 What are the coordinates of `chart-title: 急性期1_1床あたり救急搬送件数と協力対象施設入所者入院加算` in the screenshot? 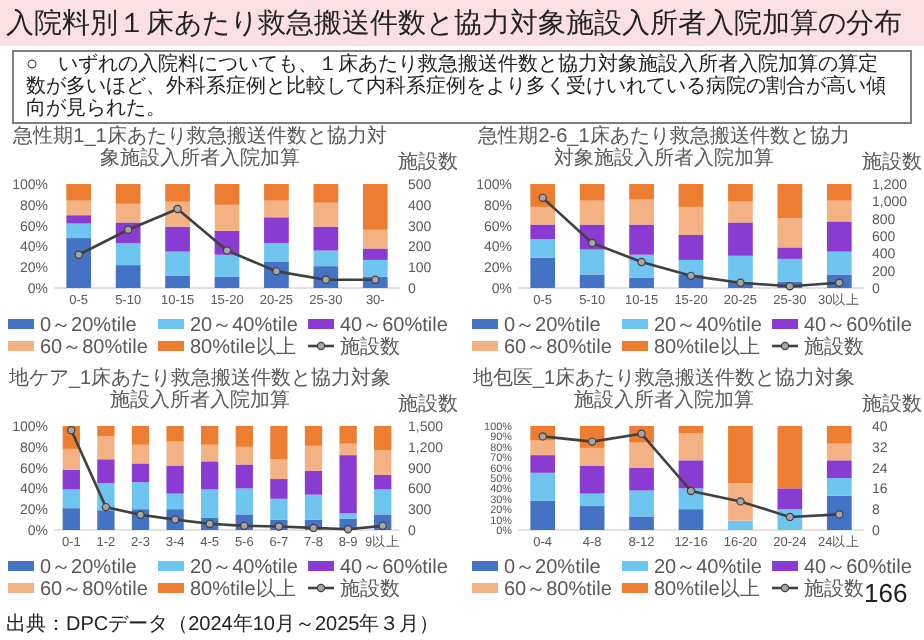 It's located at (200, 148).